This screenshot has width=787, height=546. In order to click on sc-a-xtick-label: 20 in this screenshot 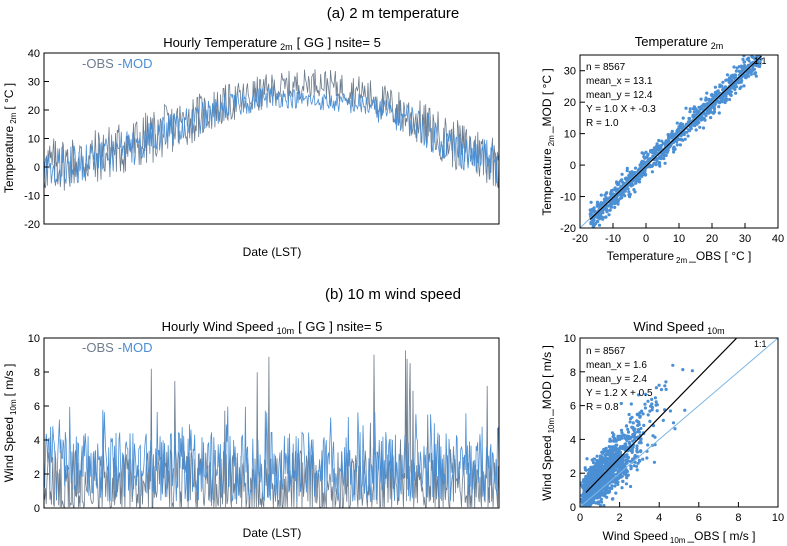, I will do `click(712, 239)`.